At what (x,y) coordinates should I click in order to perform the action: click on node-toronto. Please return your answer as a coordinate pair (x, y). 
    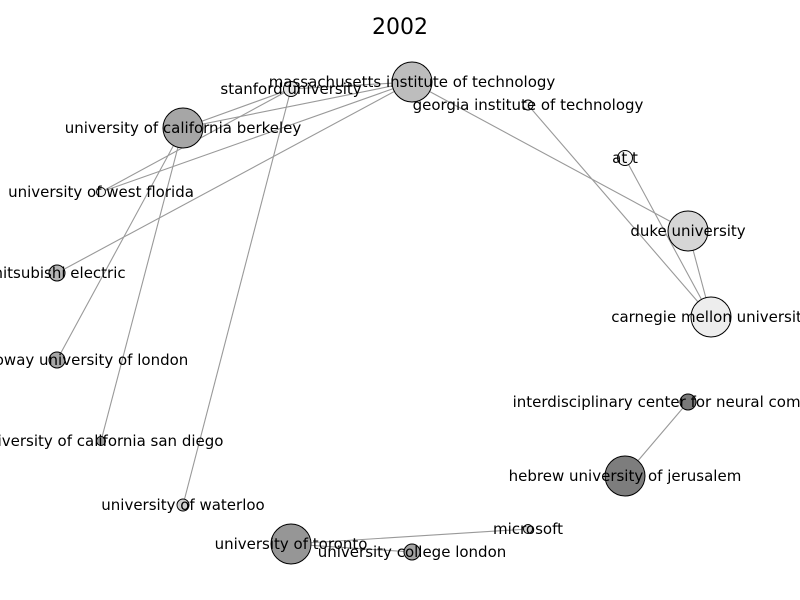
    Looking at the image, I should click on (291, 544).